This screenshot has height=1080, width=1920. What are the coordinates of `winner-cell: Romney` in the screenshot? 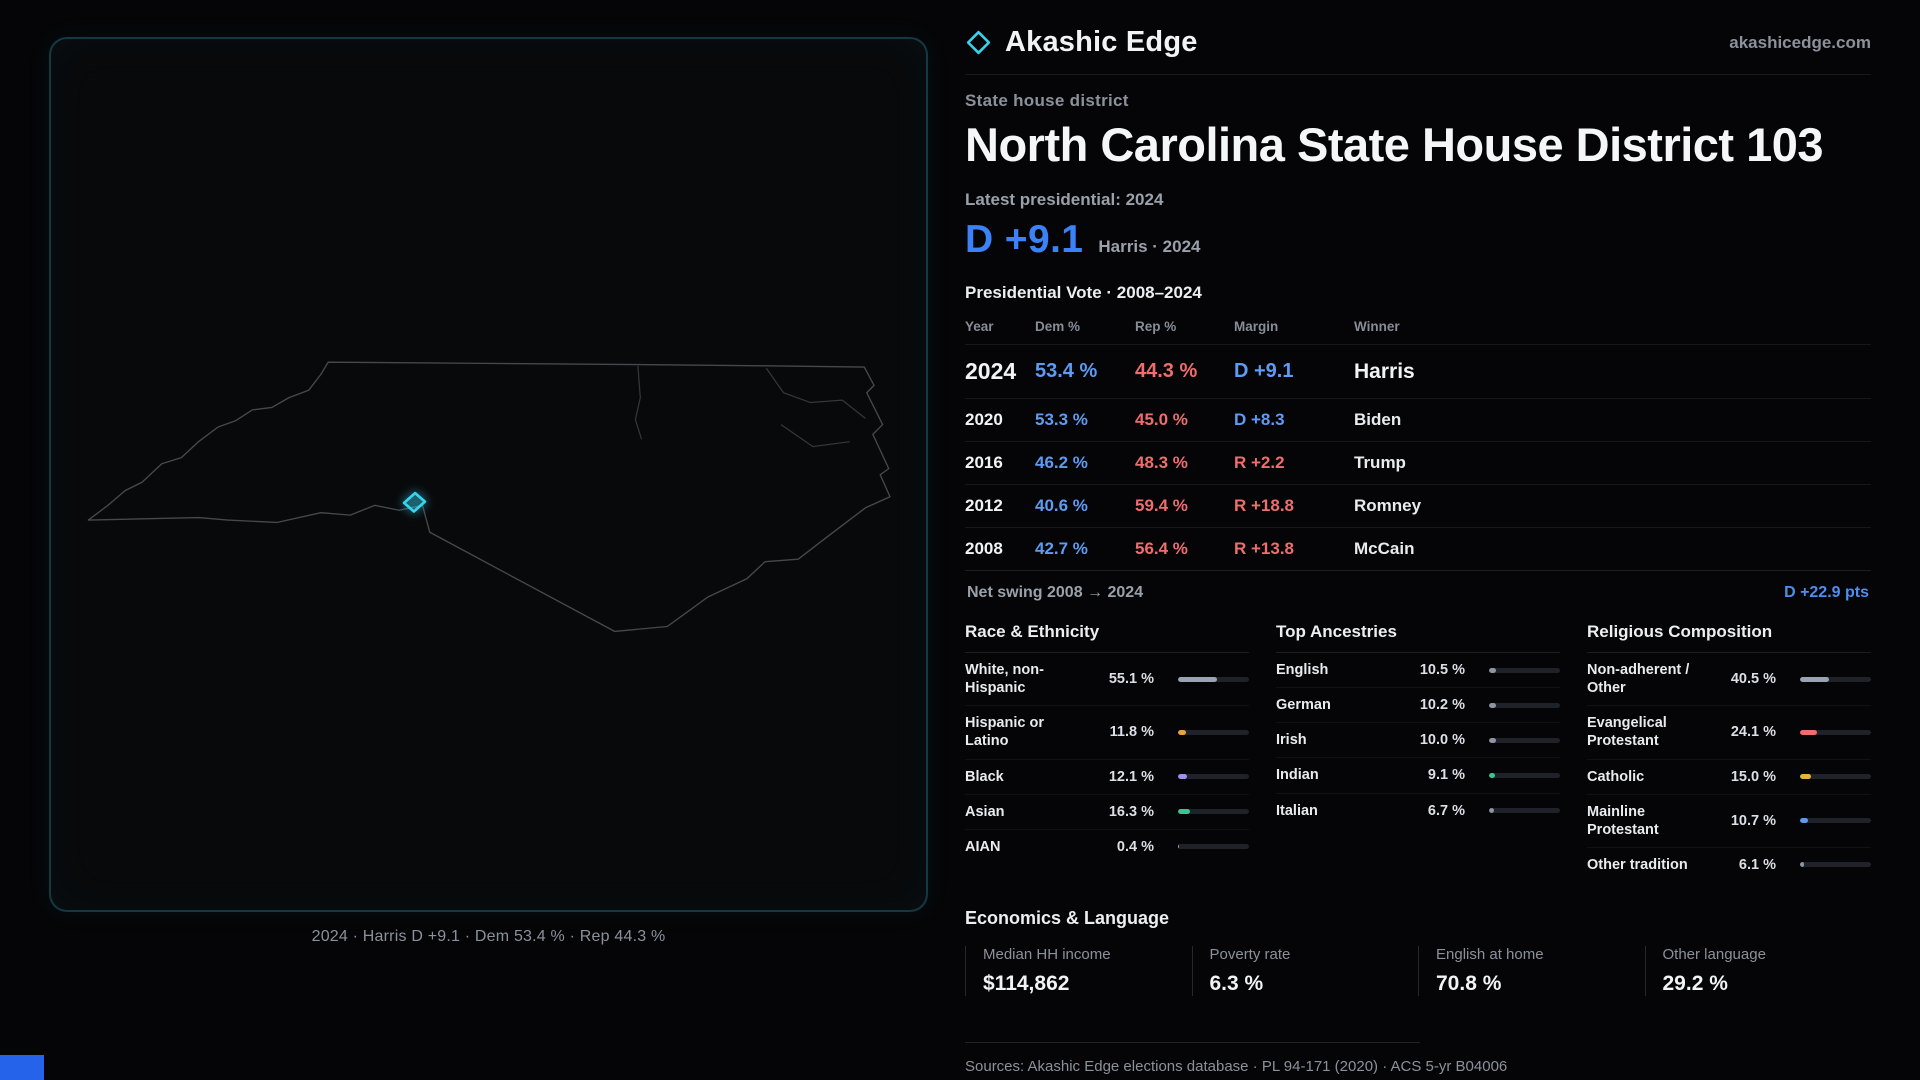 It's located at (1388, 505).